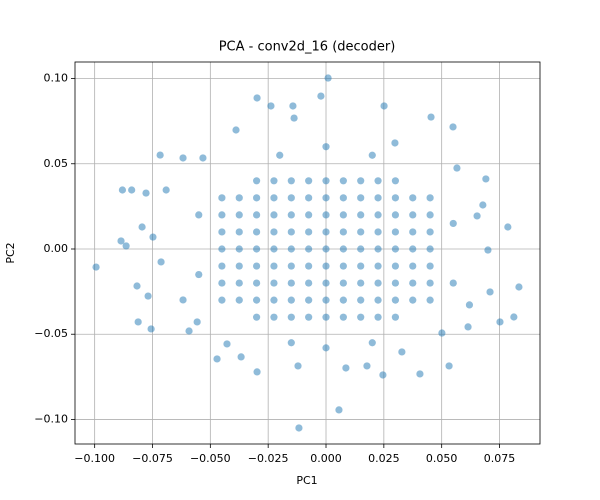  Describe the element at coordinates (306, 480) in the screenshot. I see `x-axis-label: PC1` at that location.